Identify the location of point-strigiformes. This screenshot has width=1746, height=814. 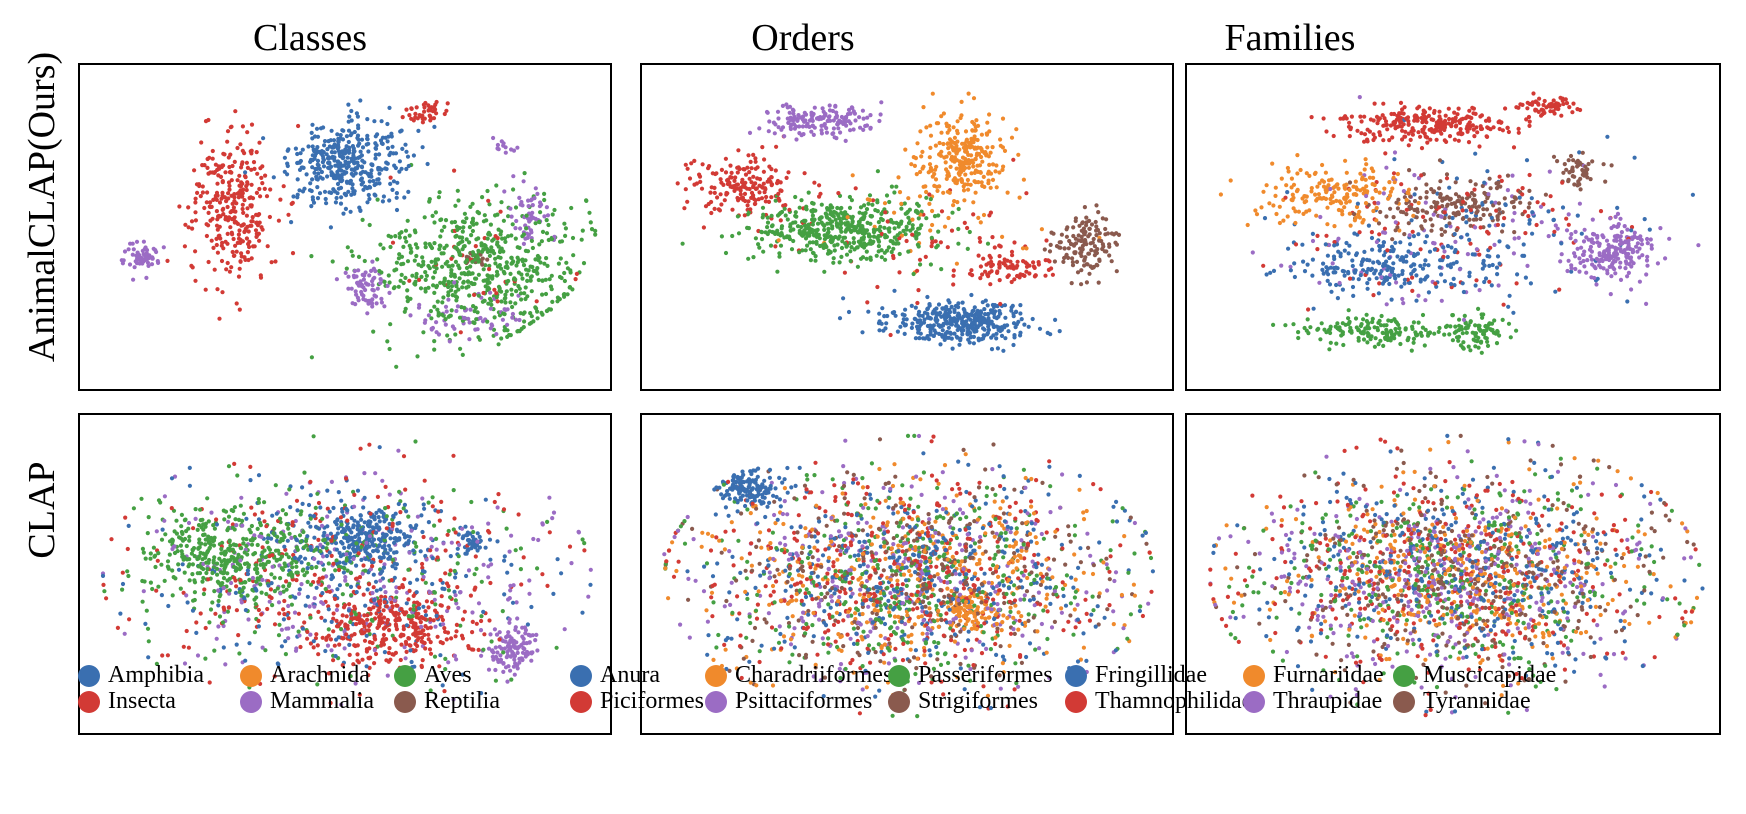
(1113, 234).